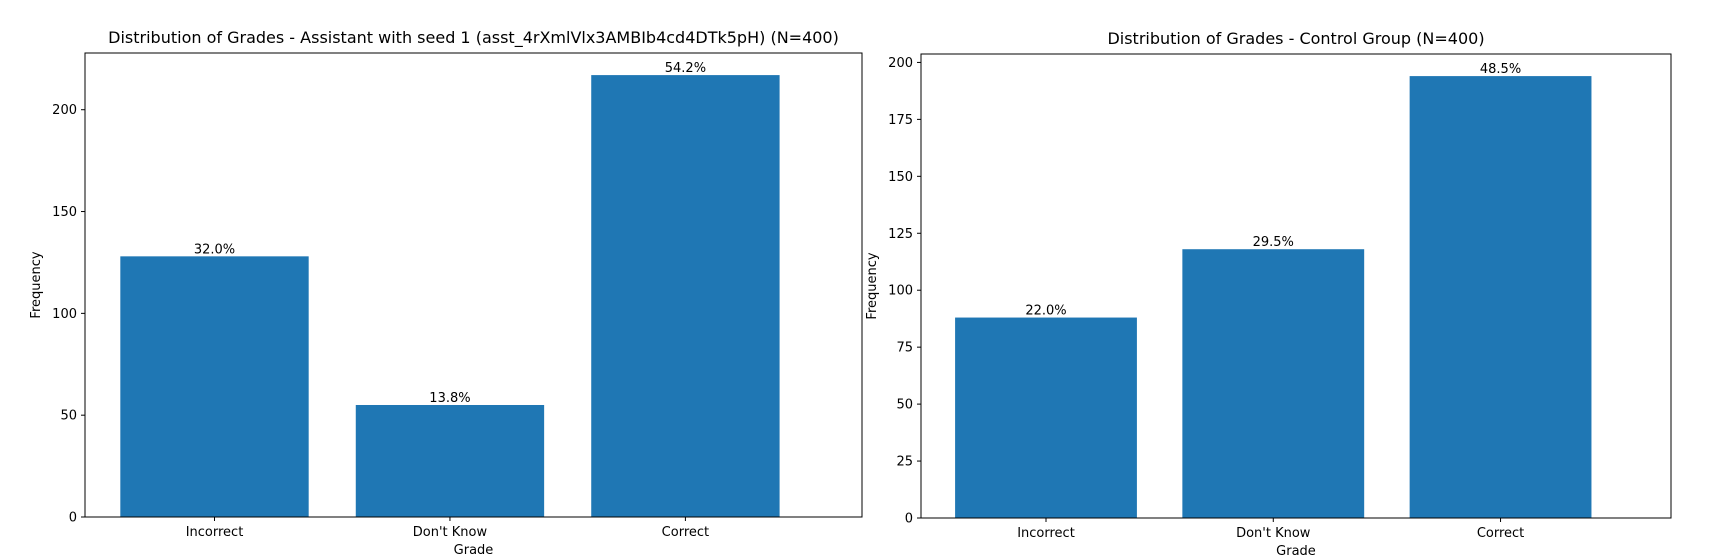  Describe the element at coordinates (900, 234) in the screenshot. I see `y-tick-label: 125` at that location.